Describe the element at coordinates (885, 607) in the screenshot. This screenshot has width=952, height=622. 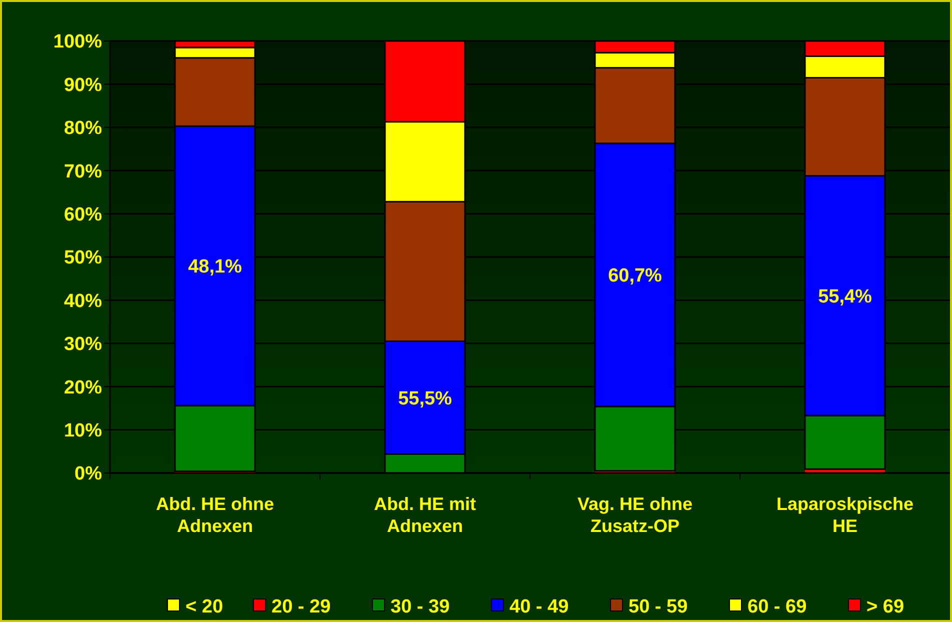
I see `legend-label: > 69` at that location.